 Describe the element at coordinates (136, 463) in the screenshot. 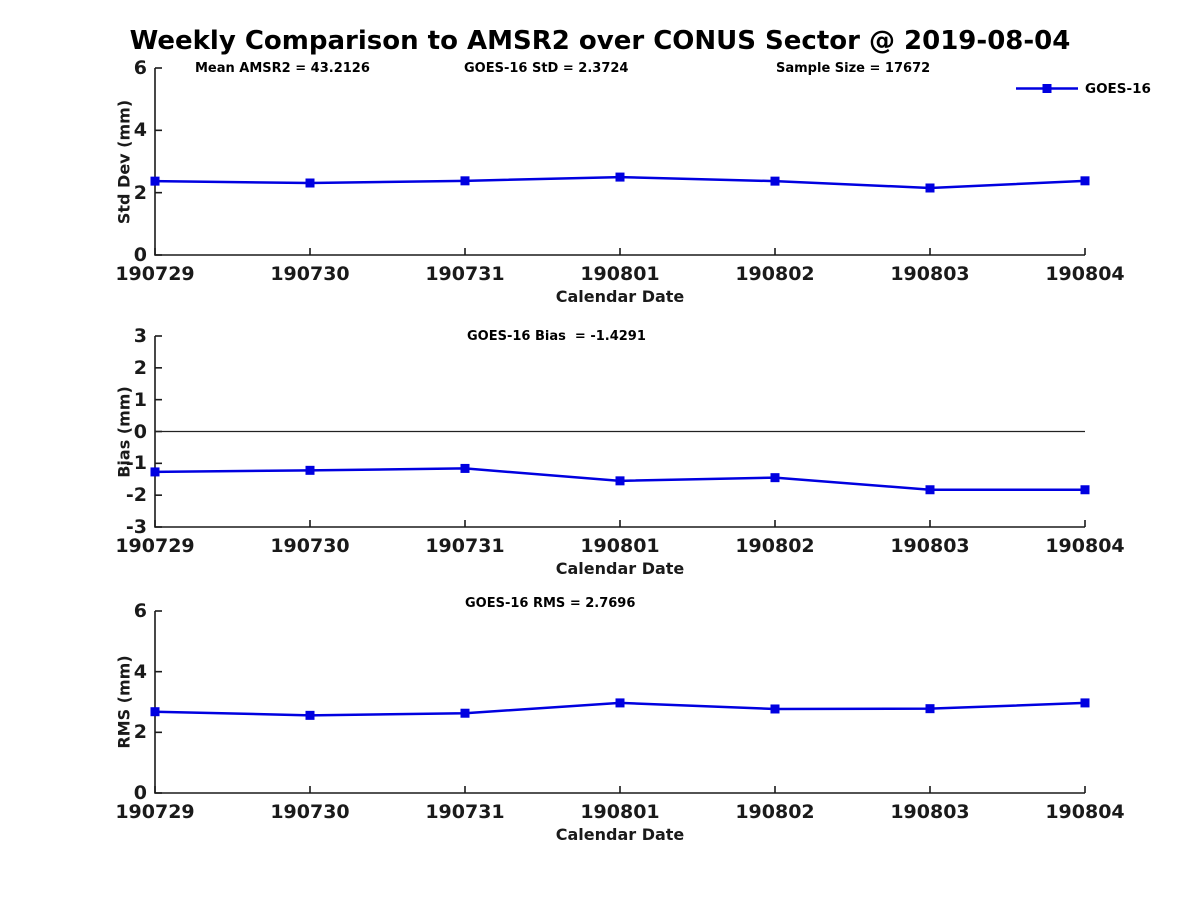

I see `y-tick-label: -1` at that location.